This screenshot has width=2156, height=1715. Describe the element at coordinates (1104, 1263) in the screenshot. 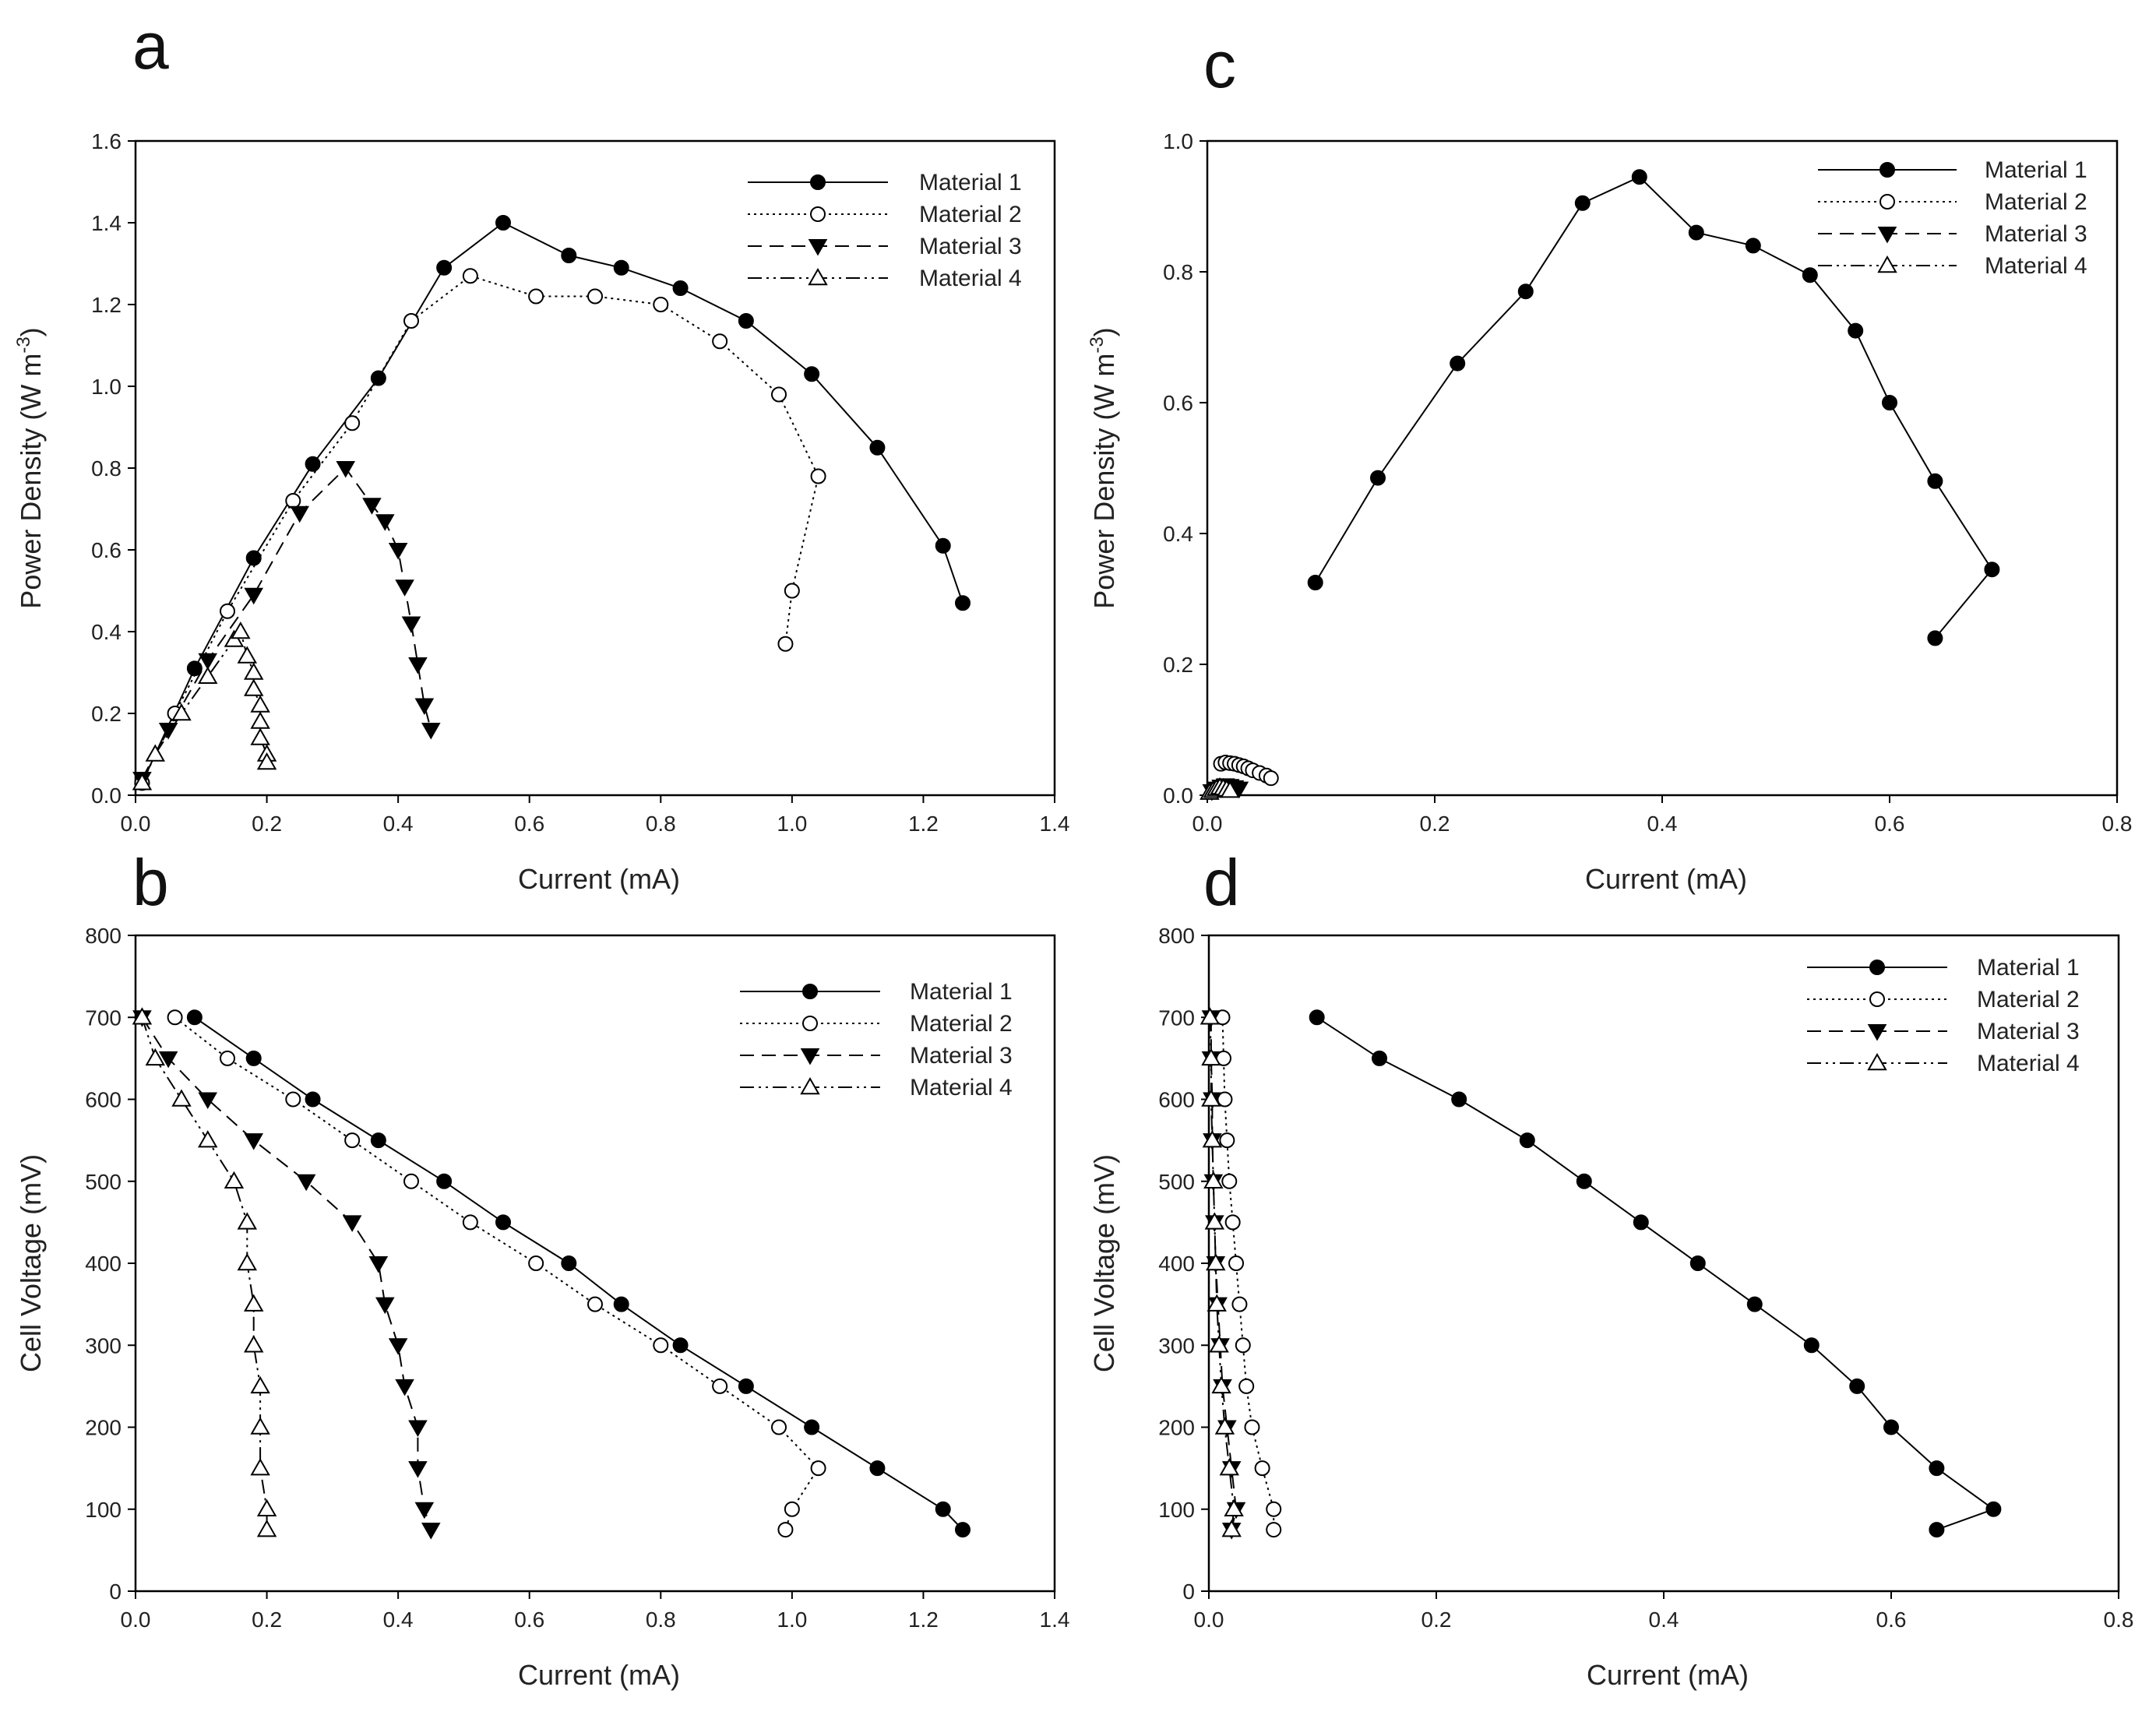

I see `y-axis-title-main: Cell Voltage (mV)` at that location.